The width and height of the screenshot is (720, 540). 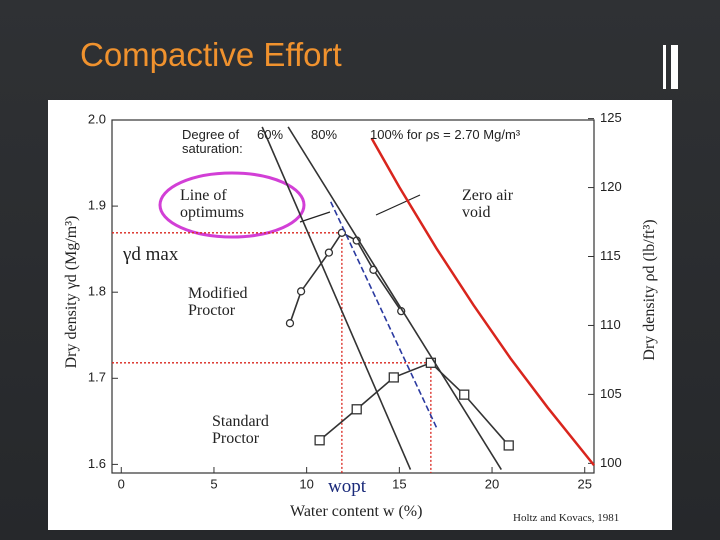 What do you see at coordinates (213, 483) in the screenshot?
I see `x-tick-label: 5` at bounding box center [213, 483].